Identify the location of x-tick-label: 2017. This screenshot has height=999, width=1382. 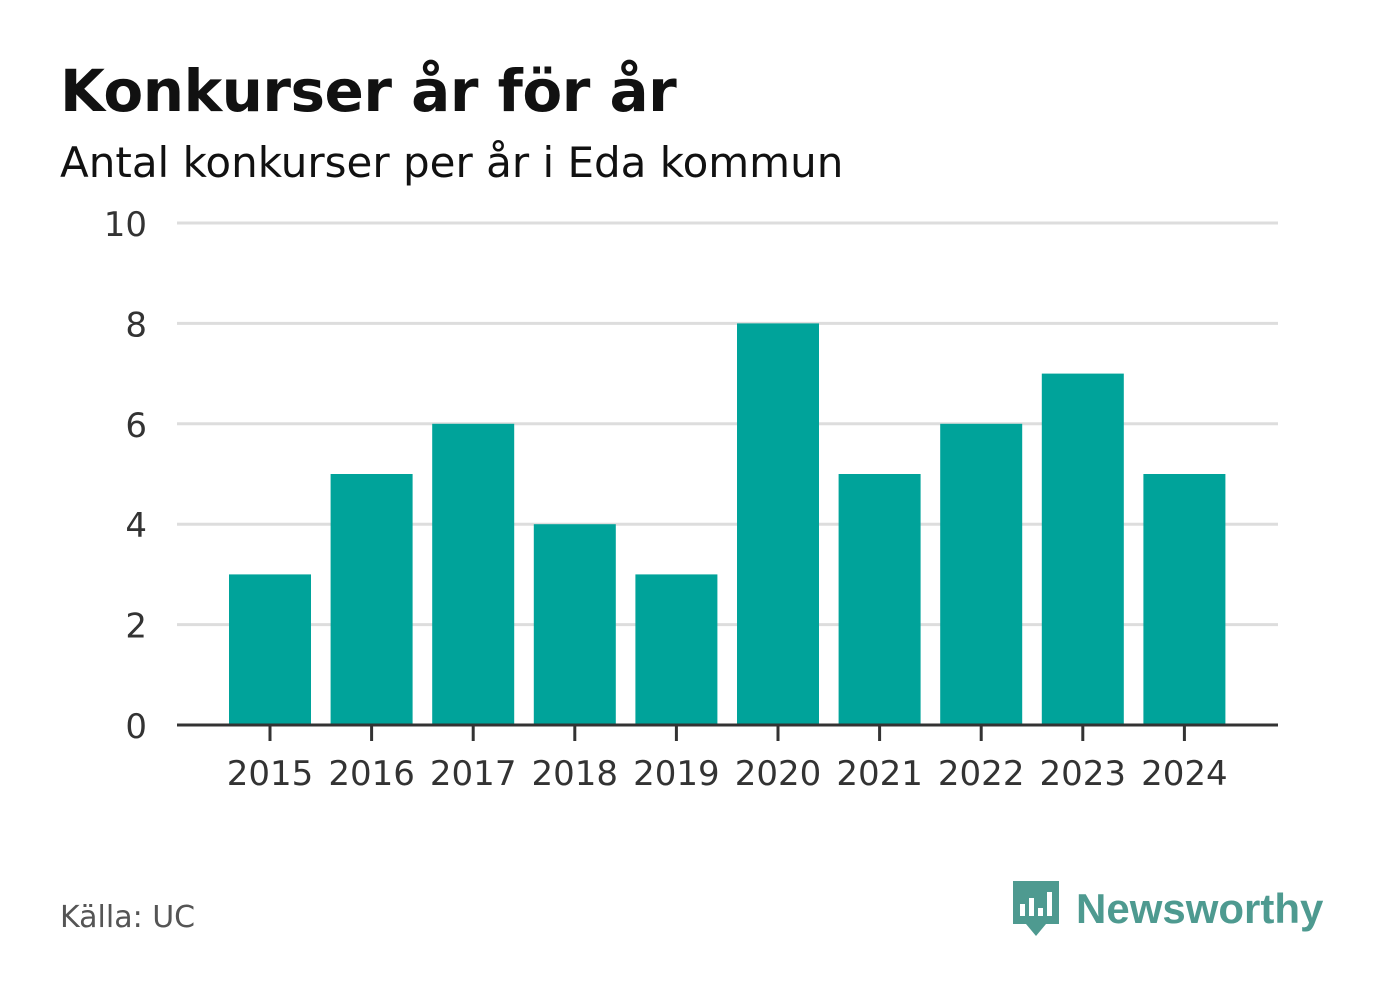
(473, 774).